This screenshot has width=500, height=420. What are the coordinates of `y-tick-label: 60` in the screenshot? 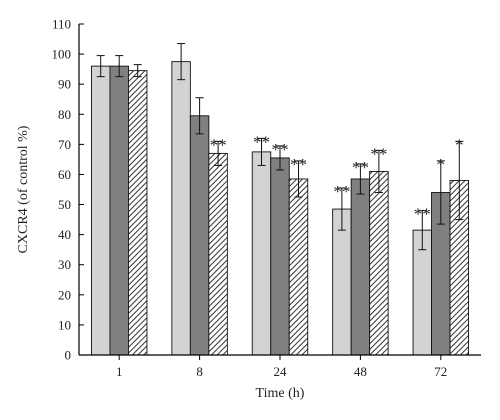 It's located at (64, 174).